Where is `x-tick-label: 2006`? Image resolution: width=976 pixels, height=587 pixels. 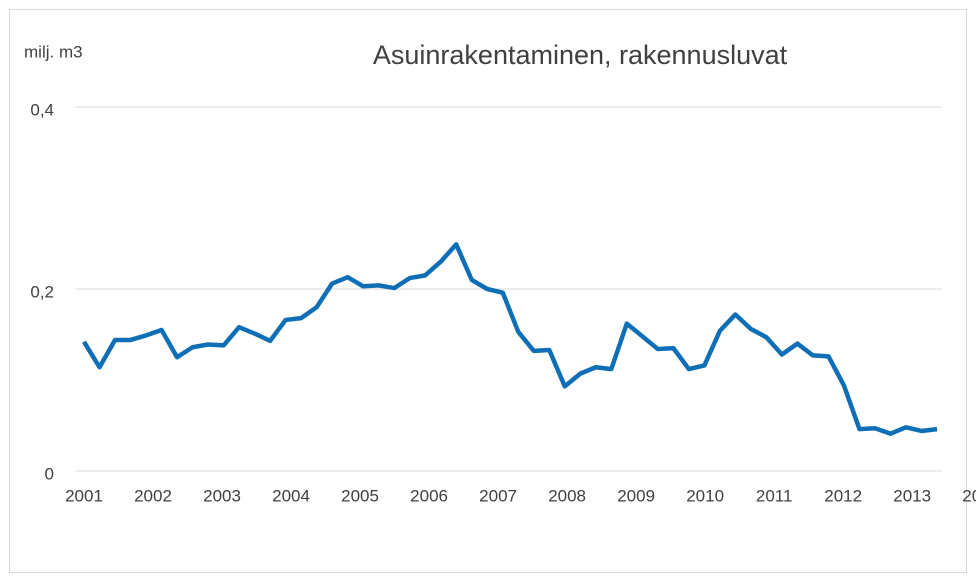
x-tick-label: 2006 is located at coordinates (429, 495).